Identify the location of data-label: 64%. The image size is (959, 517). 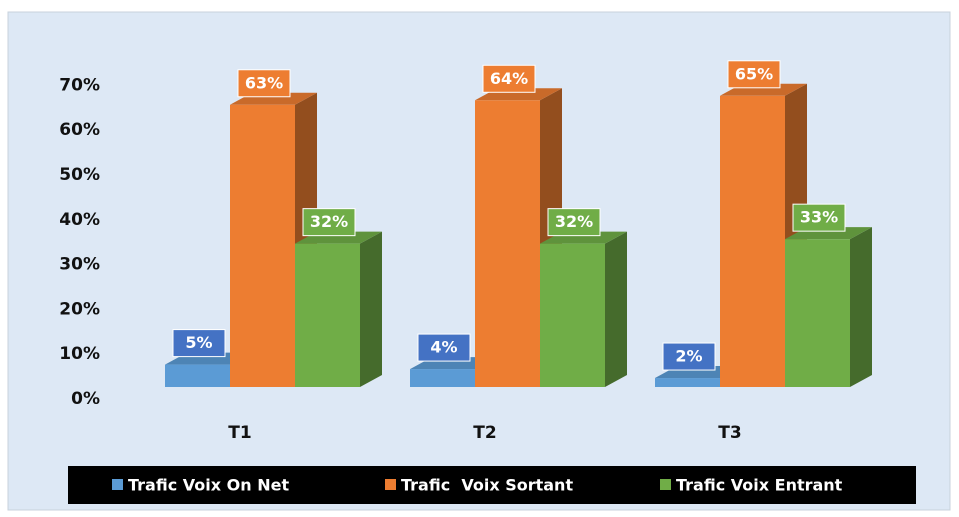
(509, 78).